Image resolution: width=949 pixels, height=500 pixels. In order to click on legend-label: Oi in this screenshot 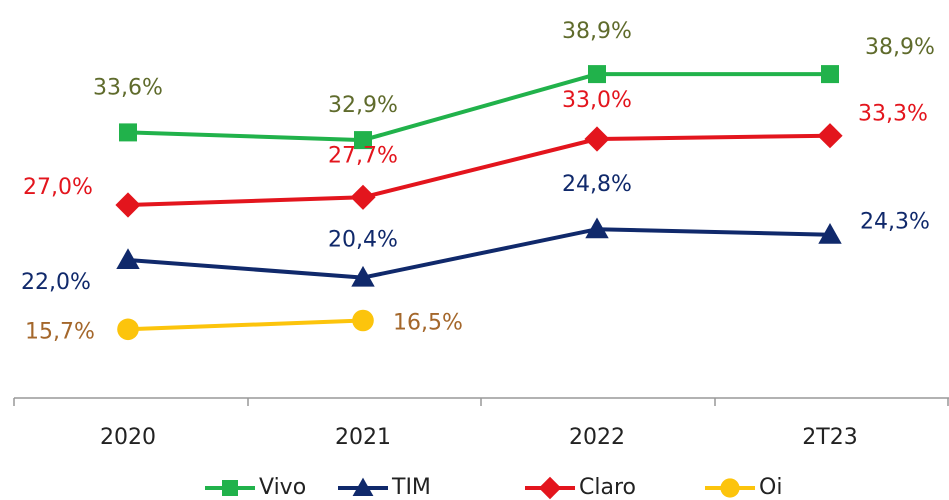, I will do `click(770, 487)`.